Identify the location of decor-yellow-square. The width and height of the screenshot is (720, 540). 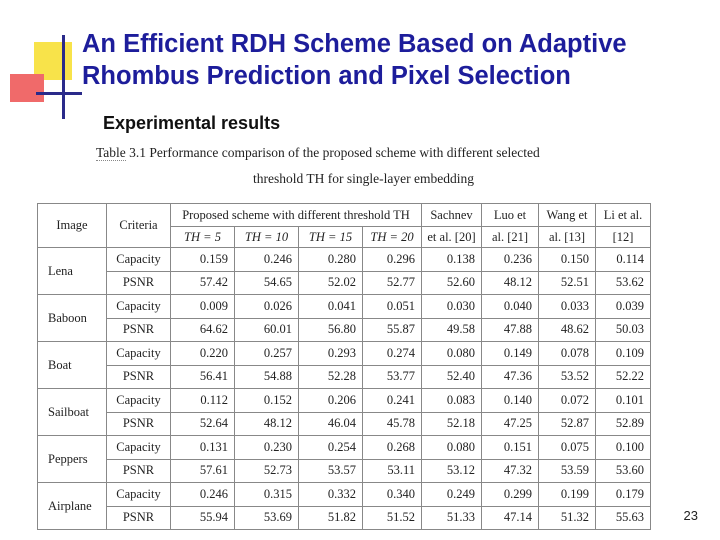
(53, 61).